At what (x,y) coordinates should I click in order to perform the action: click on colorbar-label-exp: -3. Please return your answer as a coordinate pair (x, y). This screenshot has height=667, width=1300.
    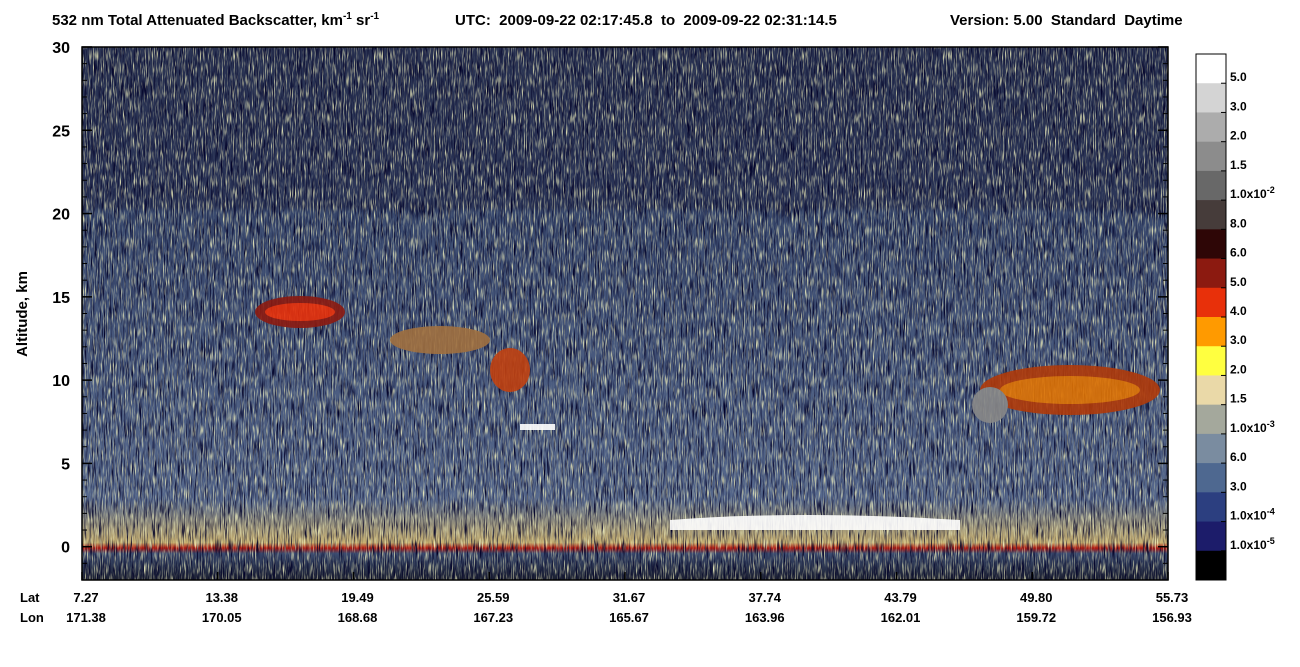
    Looking at the image, I should click on (1271, 424).